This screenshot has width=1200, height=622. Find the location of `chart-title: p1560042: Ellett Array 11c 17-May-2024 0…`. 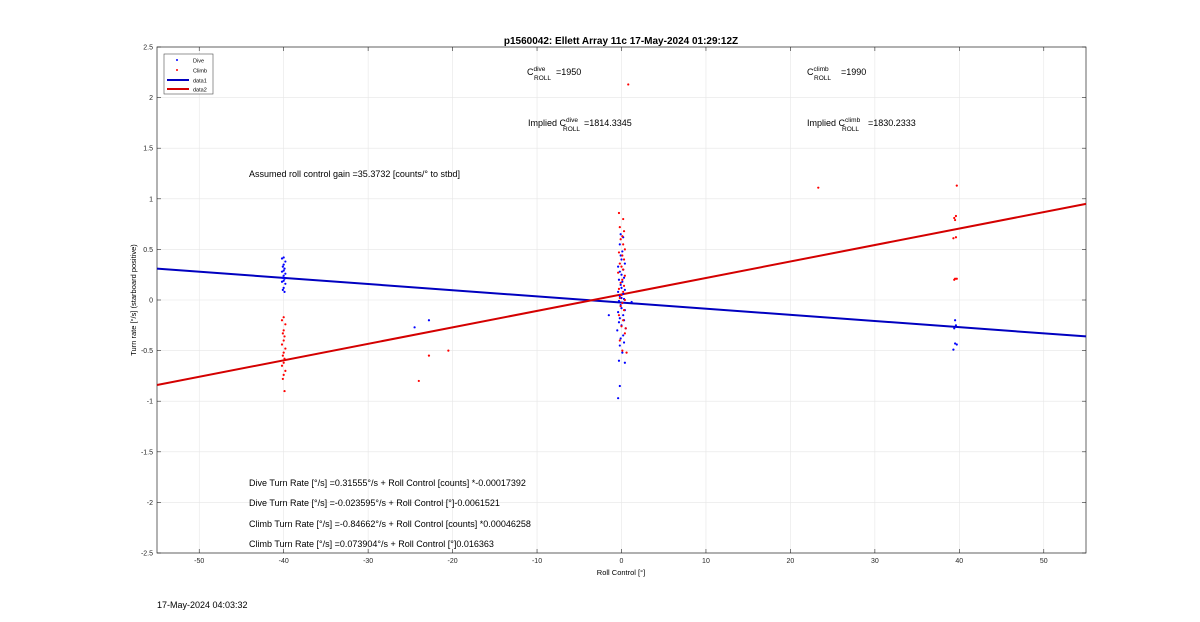

chart-title: p1560042: Ellett Array 11c 17-May-2024 0… is located at coordinates (621, 41).